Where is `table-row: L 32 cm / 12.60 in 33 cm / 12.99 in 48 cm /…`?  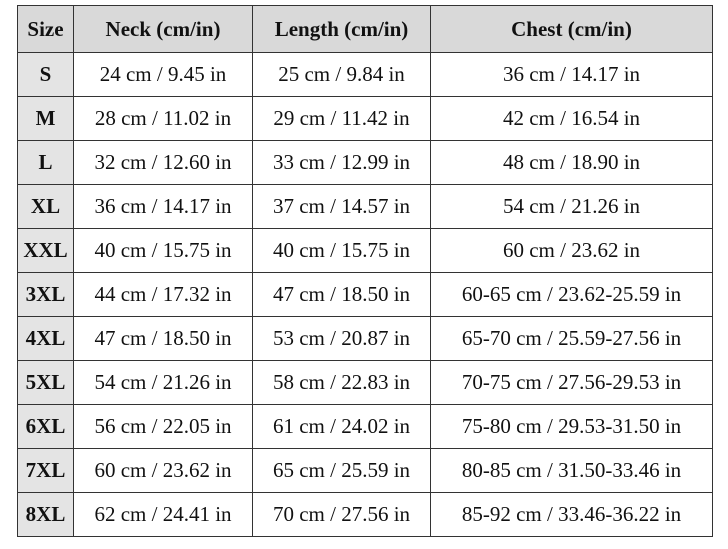 table-row: L 32 cm / 12.60 in 33 cm / 12.99 in 48 cm /… is located at coordinates (365, 162).